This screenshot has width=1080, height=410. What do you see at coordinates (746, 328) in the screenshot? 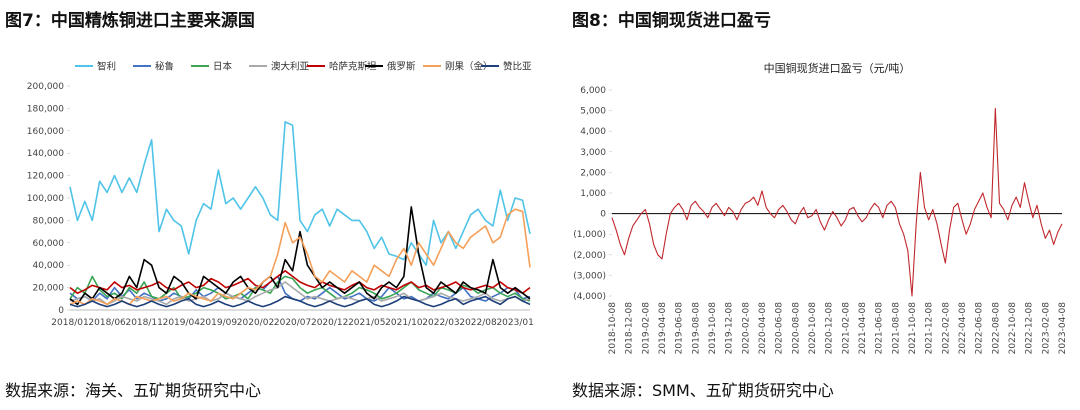
I see `x-tick-label: 2020-02-08` at bounding box center [746, 328].